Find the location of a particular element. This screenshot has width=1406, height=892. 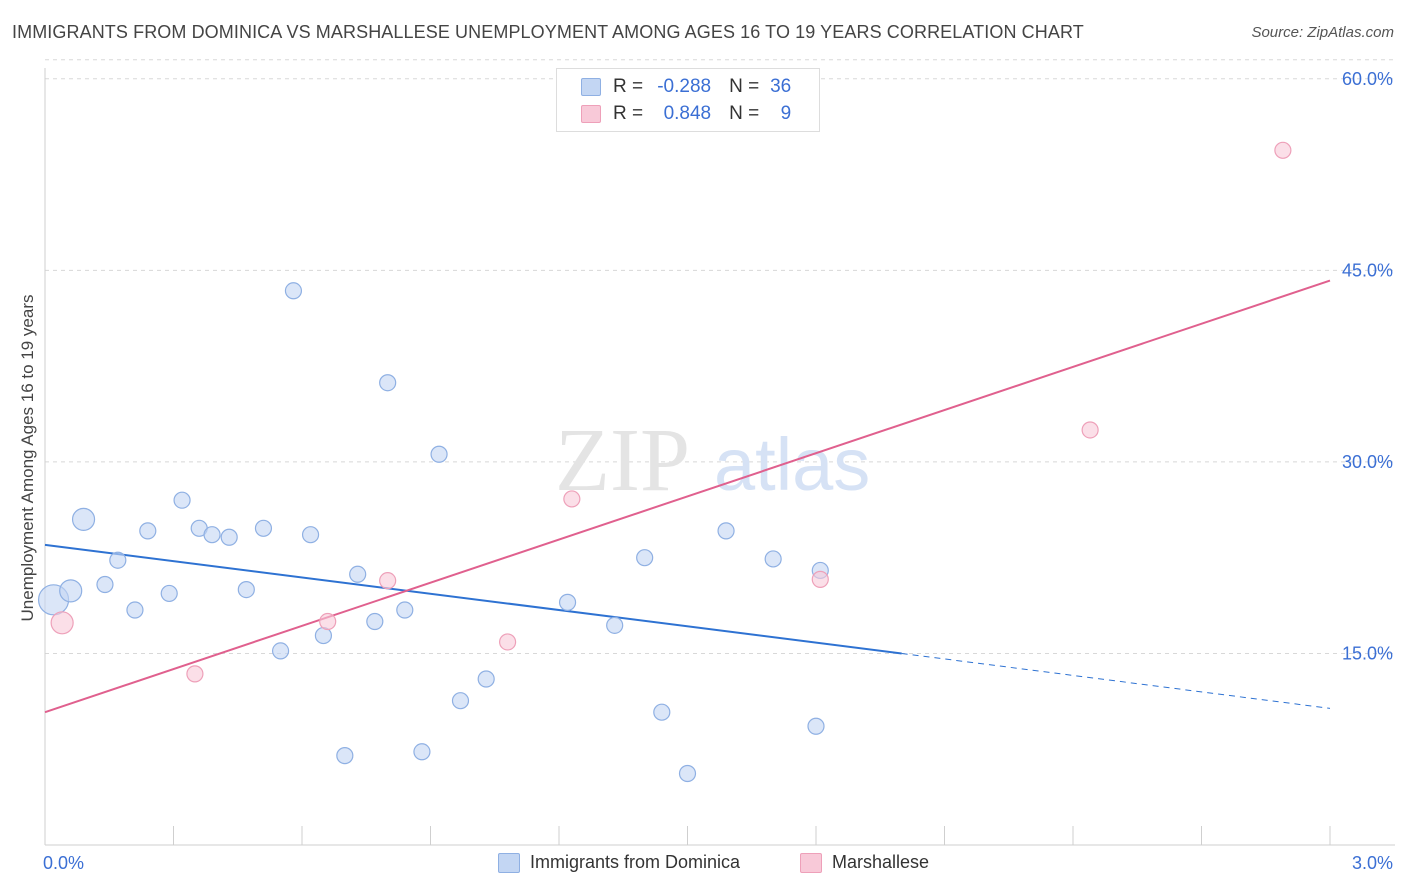

bottom-legend-label-dominica: Immigrants from Dominica is located at coordinates (635, 862).